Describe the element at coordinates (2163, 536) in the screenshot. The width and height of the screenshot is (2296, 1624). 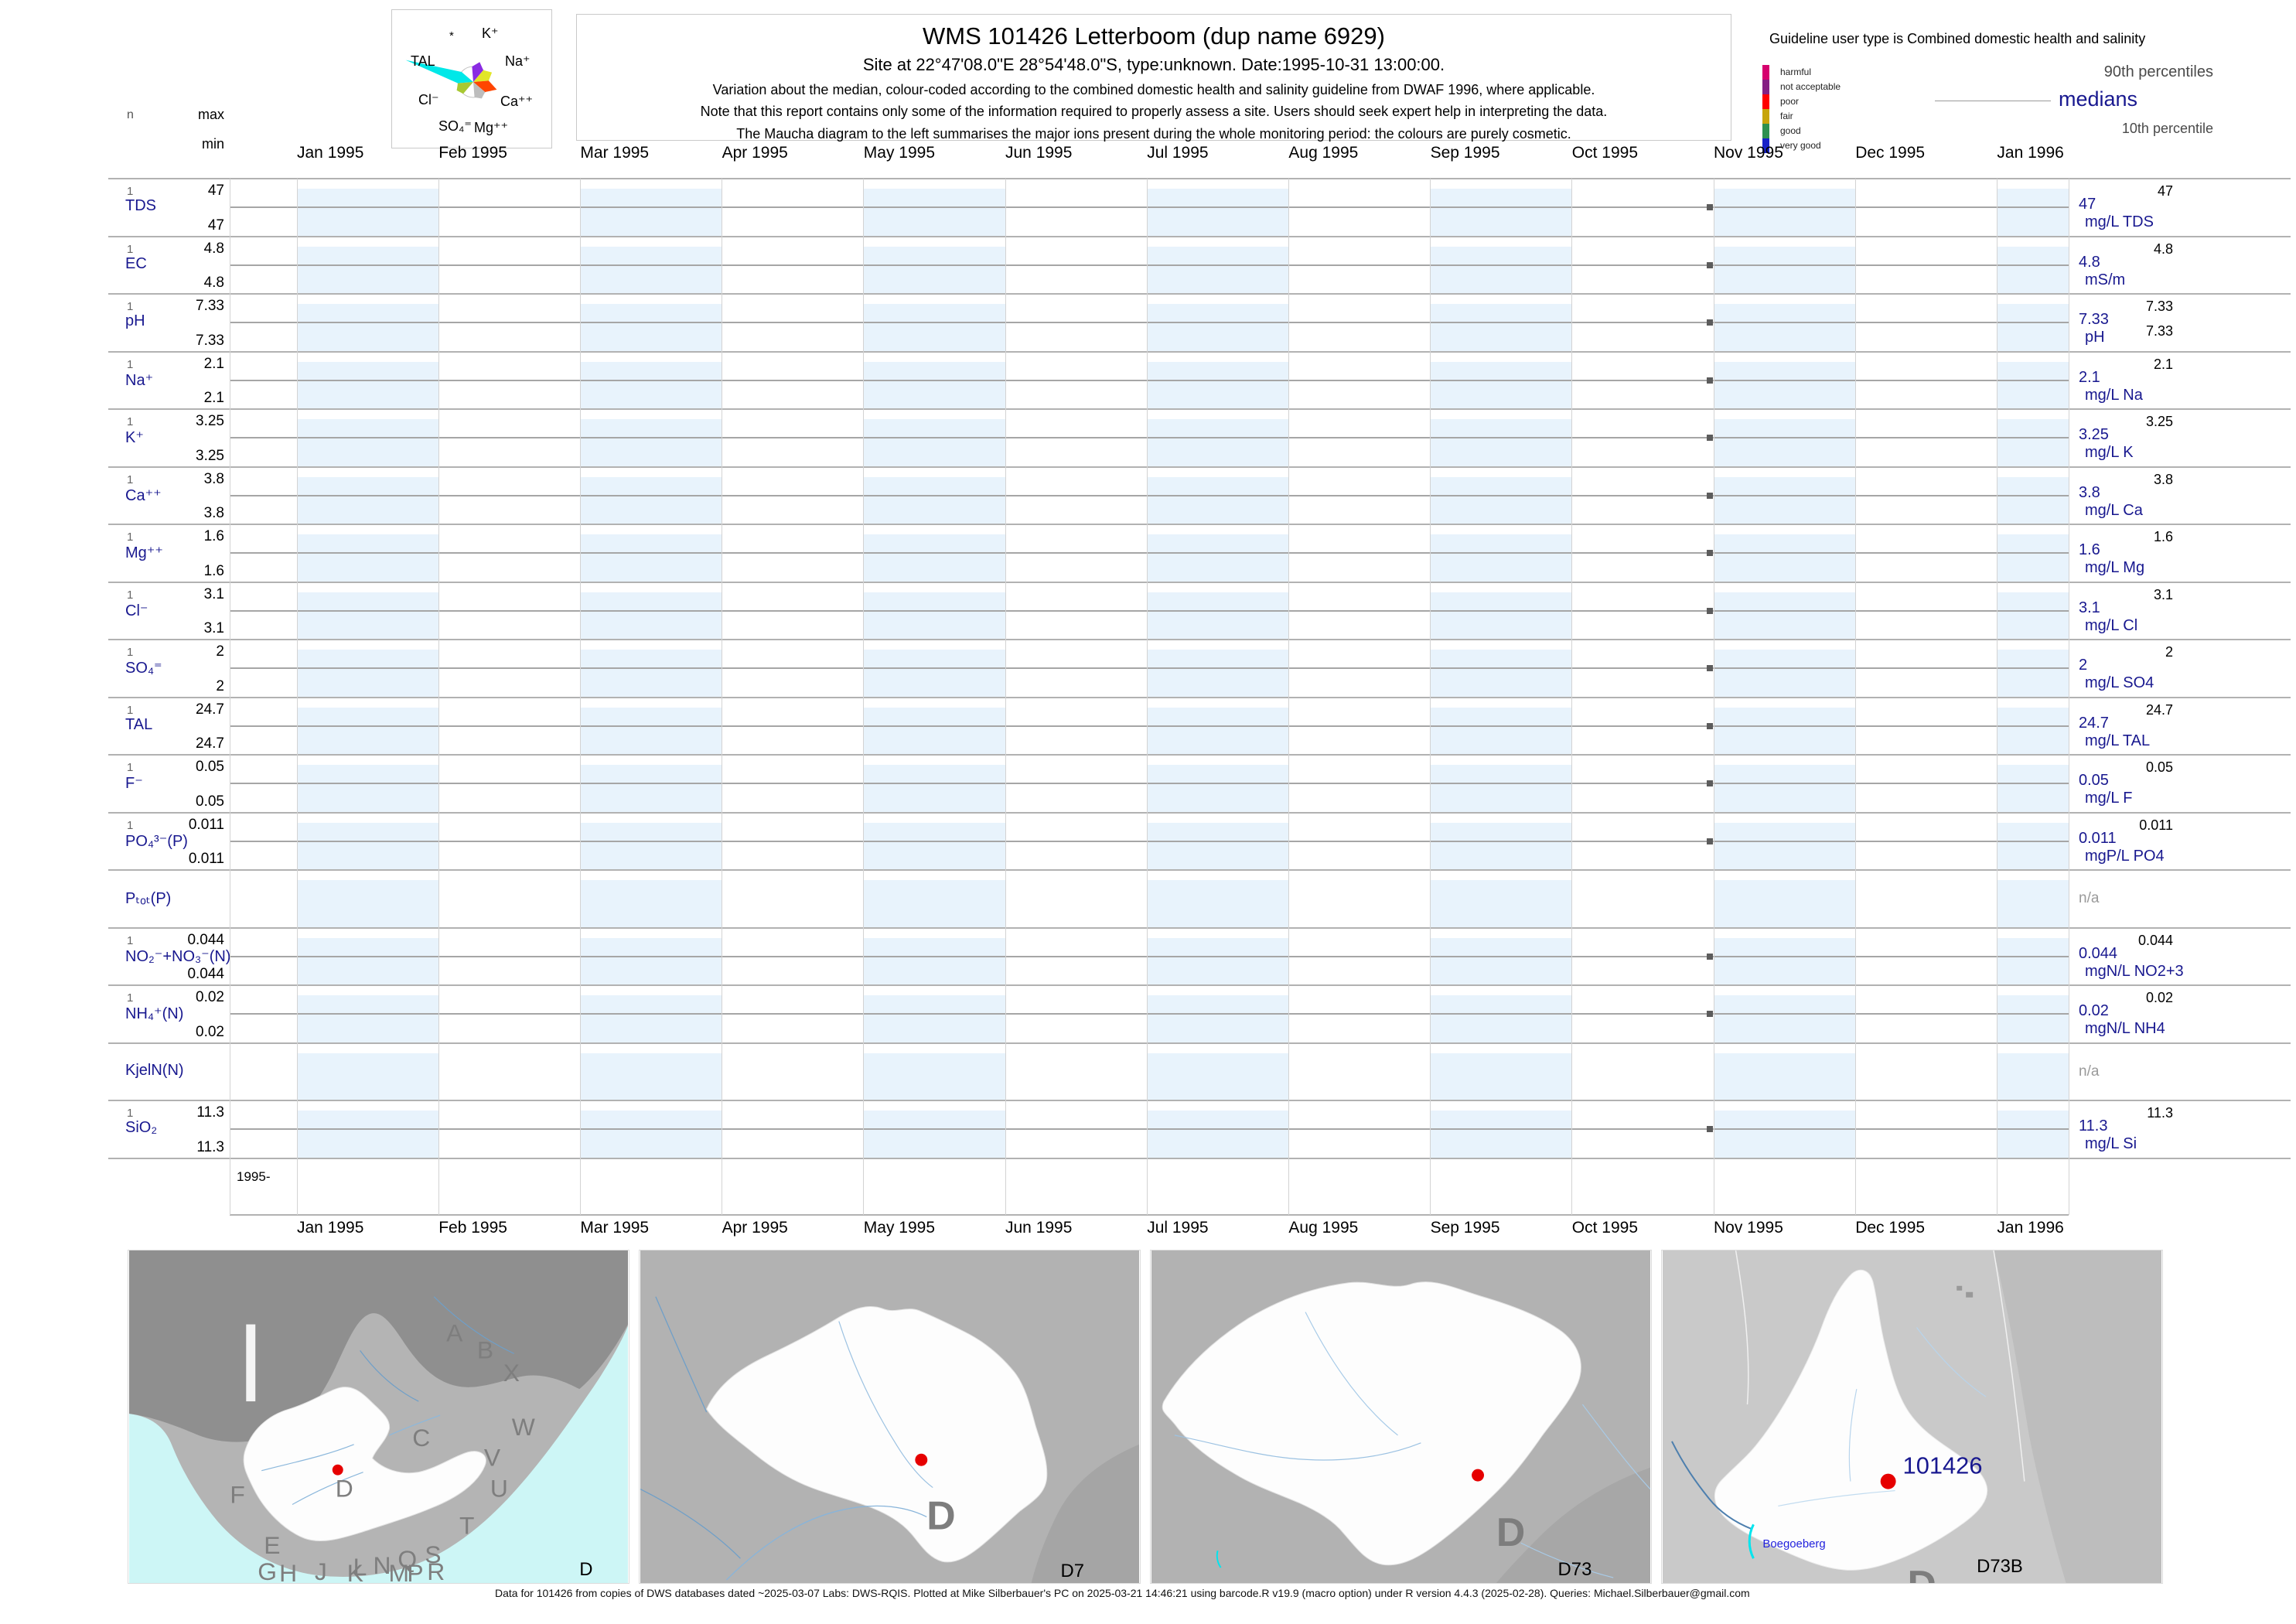
I see `p90-value: 1.6` at that location.